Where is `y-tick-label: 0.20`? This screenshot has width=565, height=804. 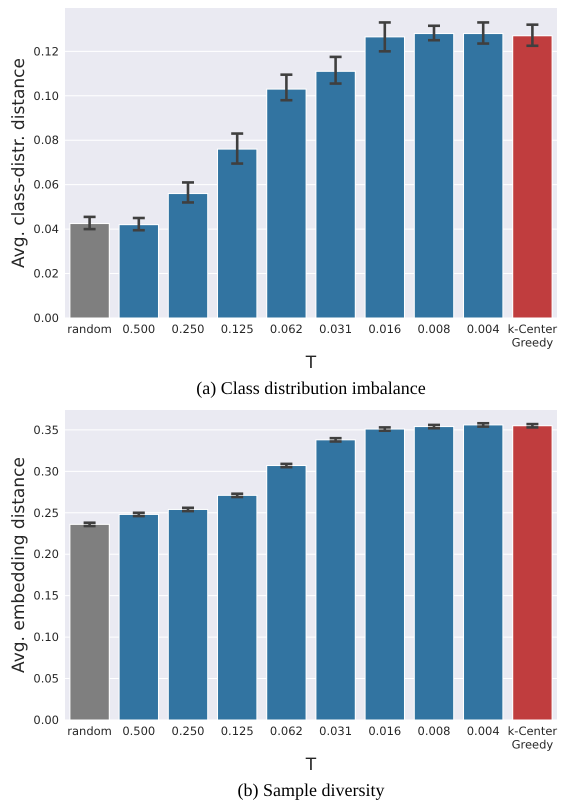 y-tick-label: 0.20 is located at coordinates (46, 554).